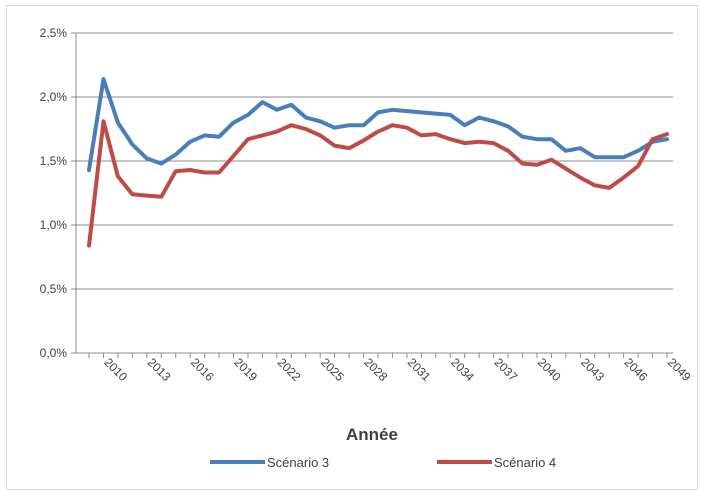  Describe the element at coordinates (289, 369) in the screenshot. I see `x-tick-label: 2022` at that location.